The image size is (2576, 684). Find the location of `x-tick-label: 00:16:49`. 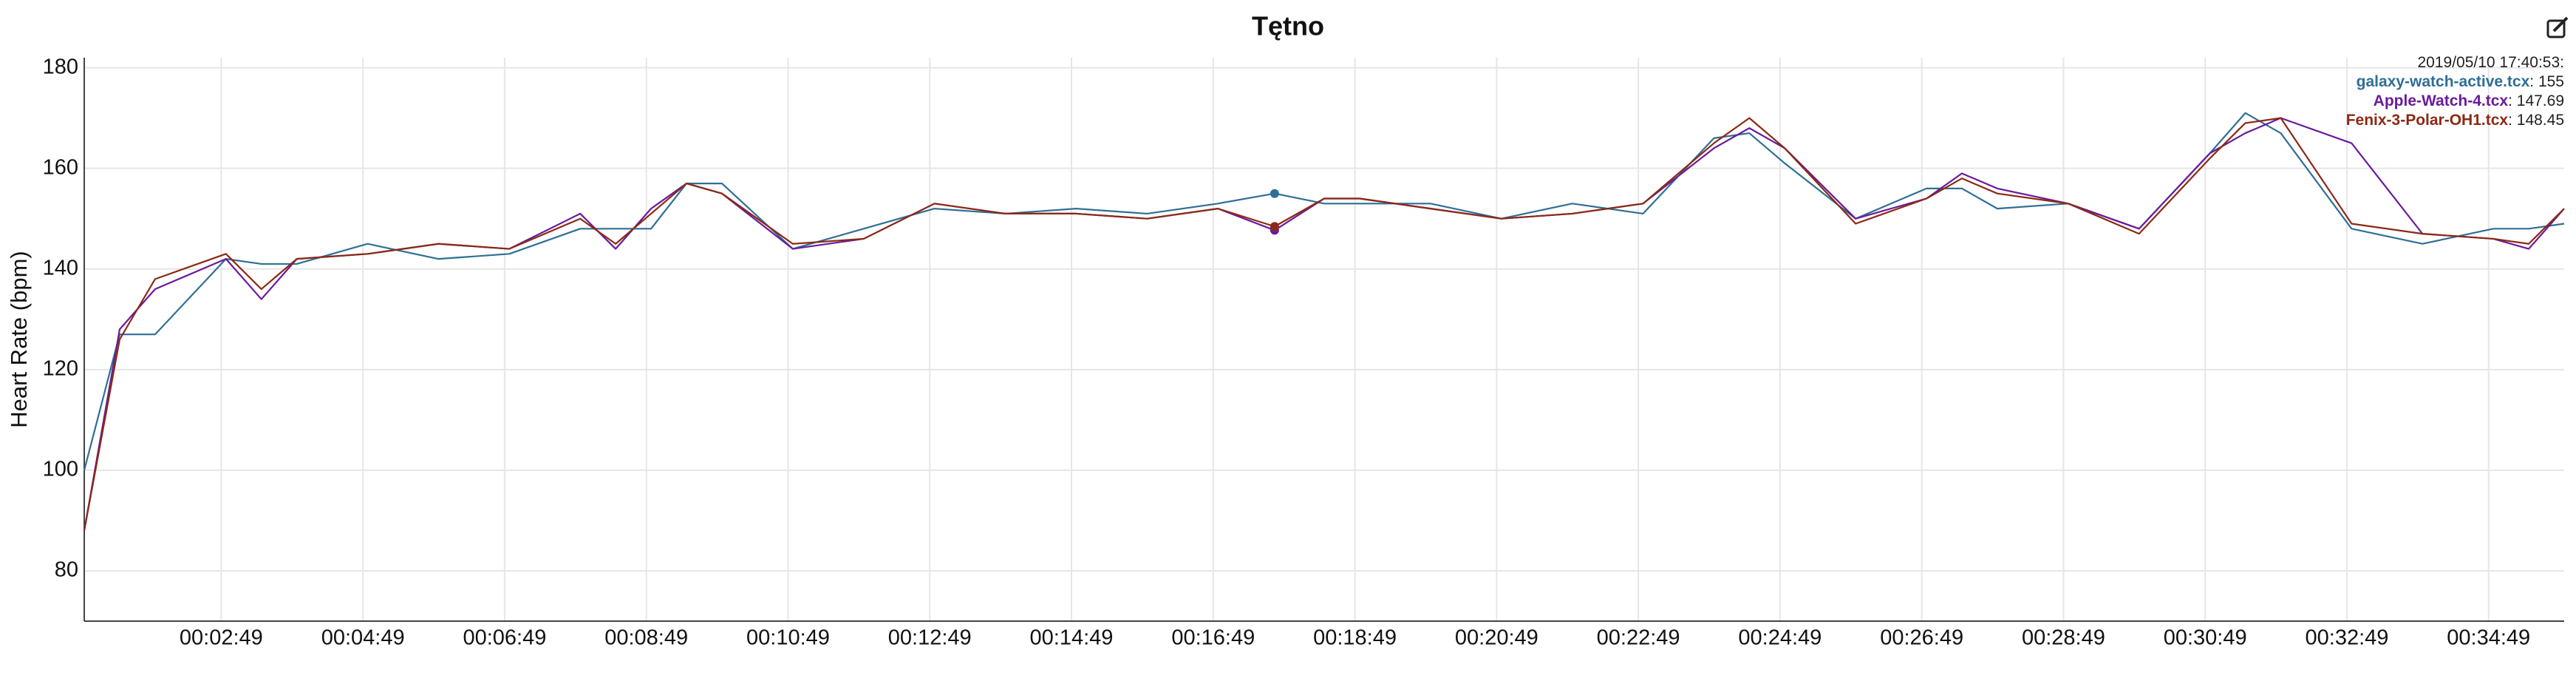

x-tick-label: 00:16:49 is located at coordinates (1213, 638).